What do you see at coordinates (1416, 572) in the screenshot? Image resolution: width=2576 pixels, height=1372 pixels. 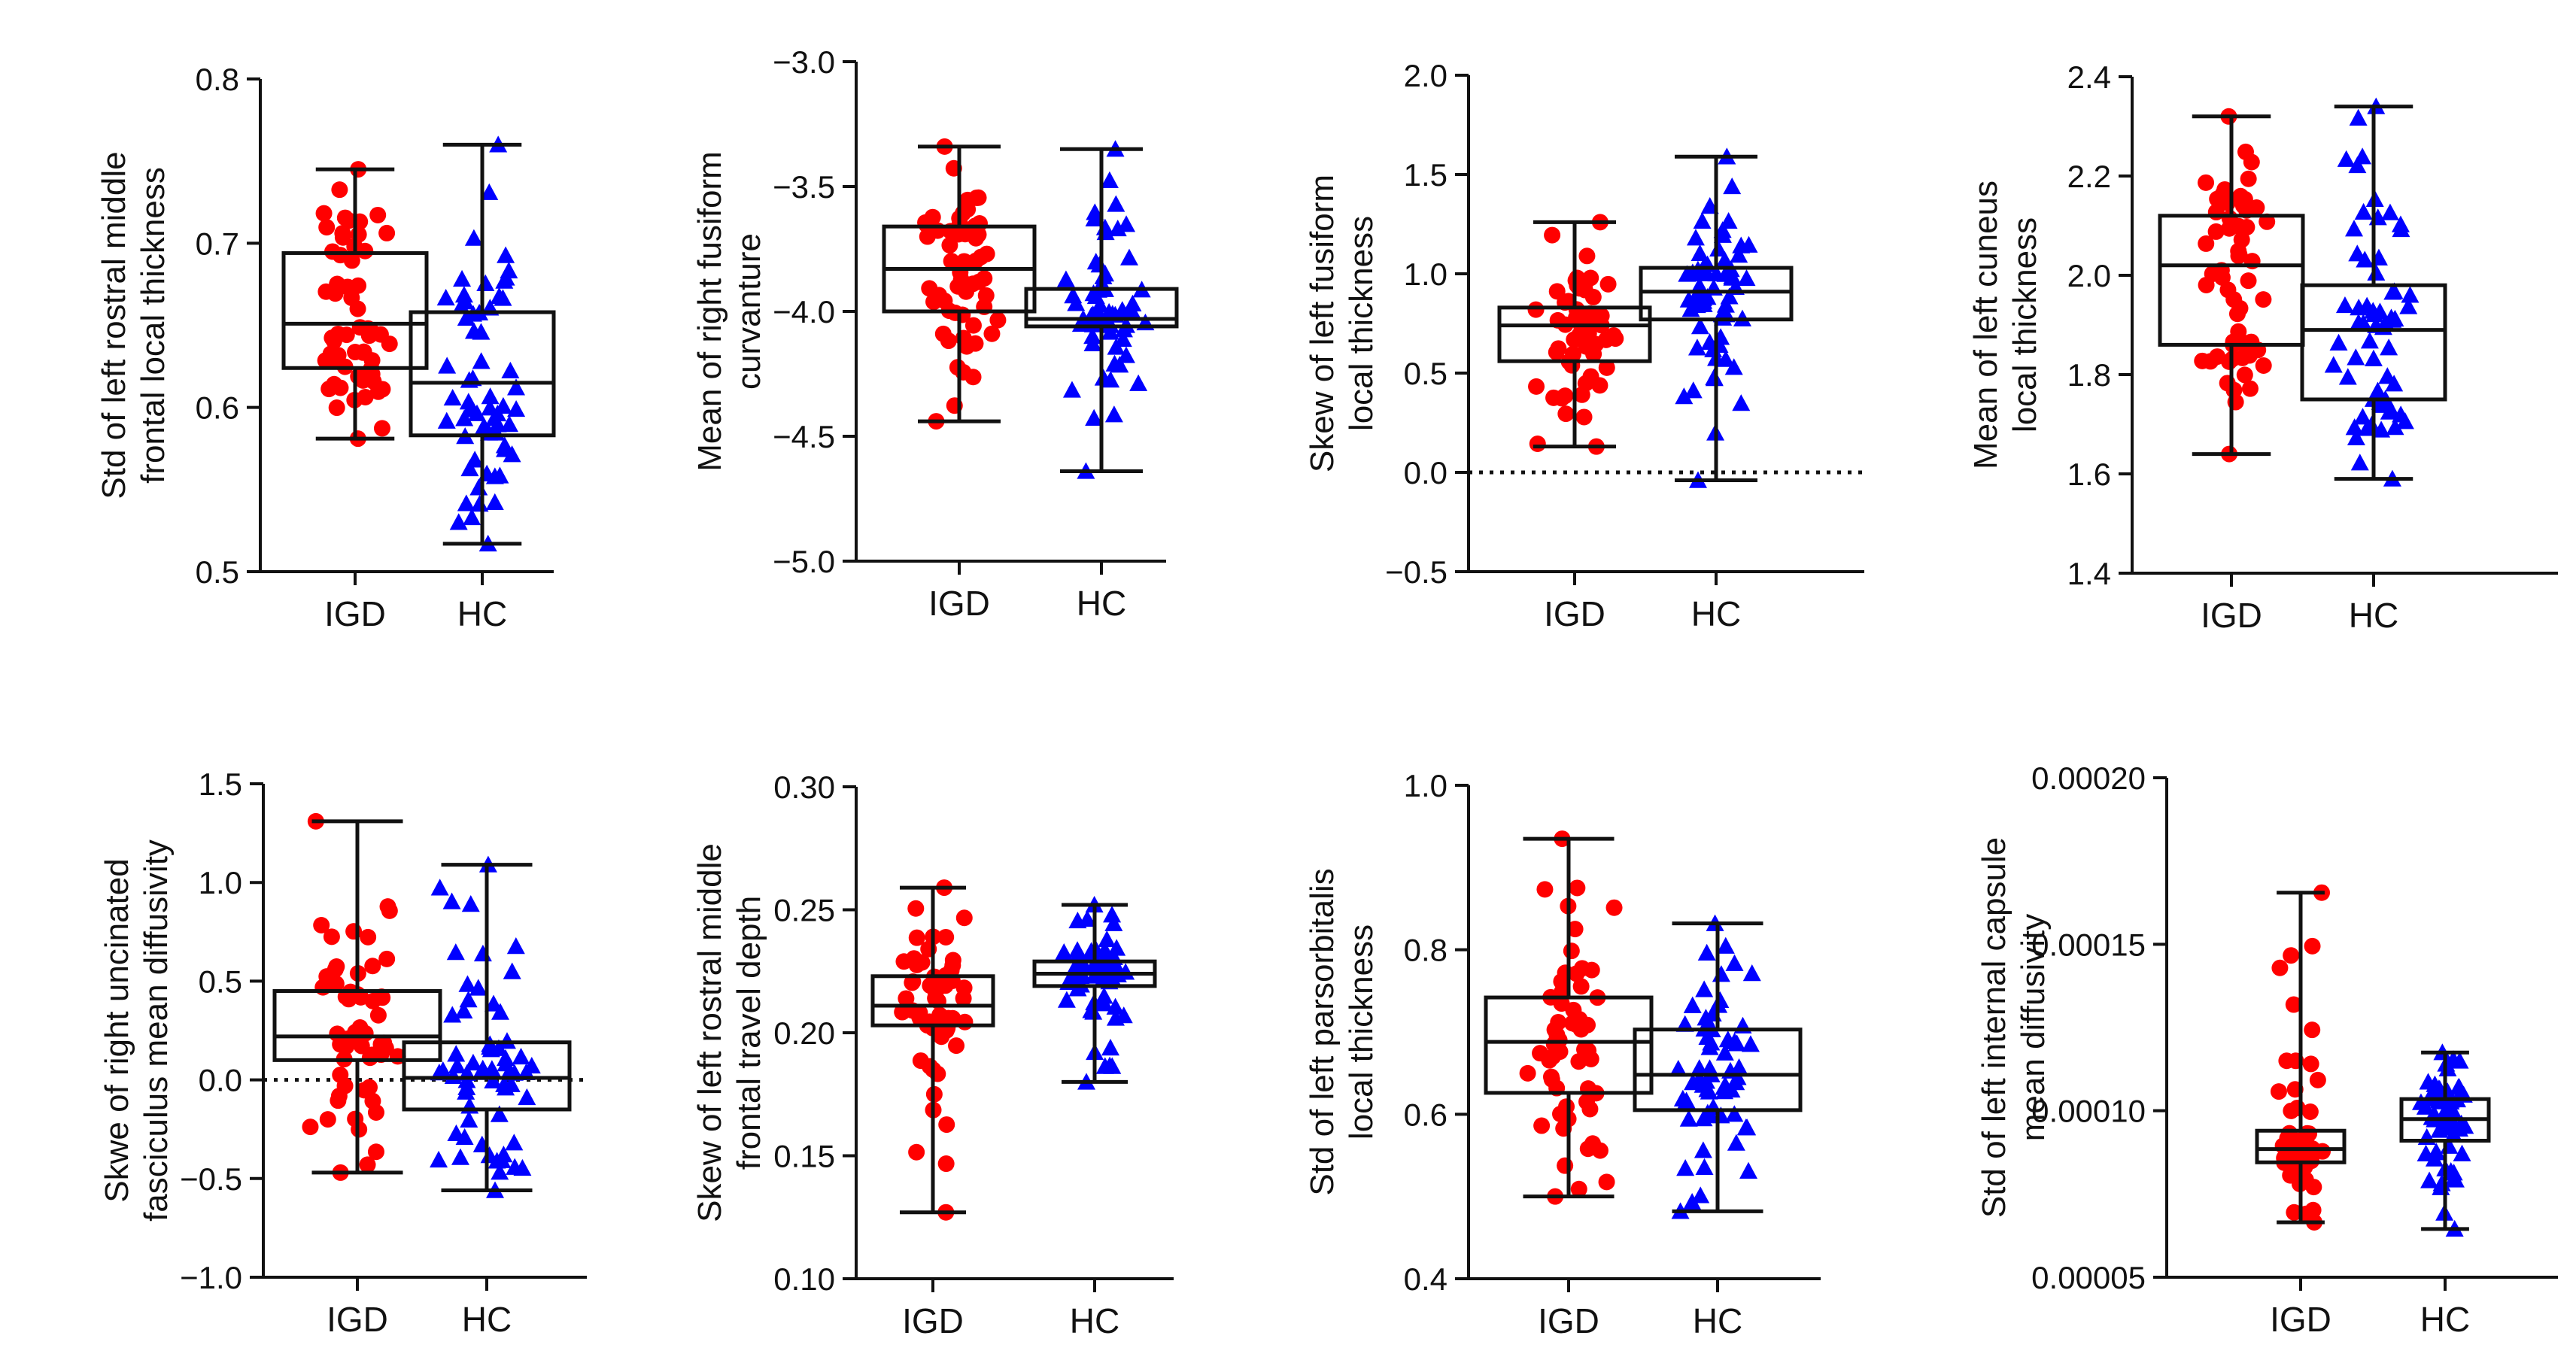 I see `y-tick-label: −0.5` at bounding box center [1416, 572].